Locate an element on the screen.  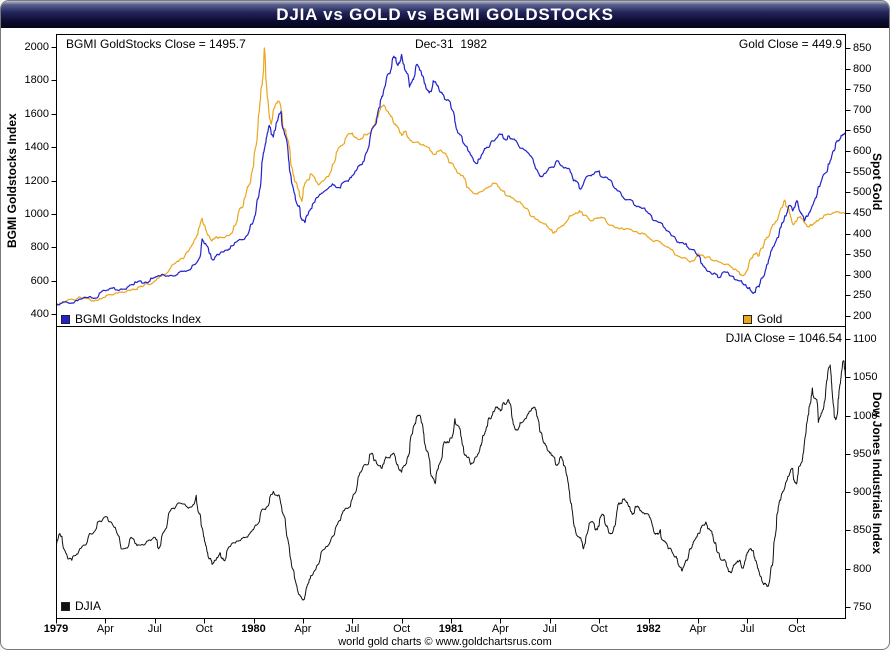
x-tick-1979-1979: 1979 is located at coordinates (56, 629).